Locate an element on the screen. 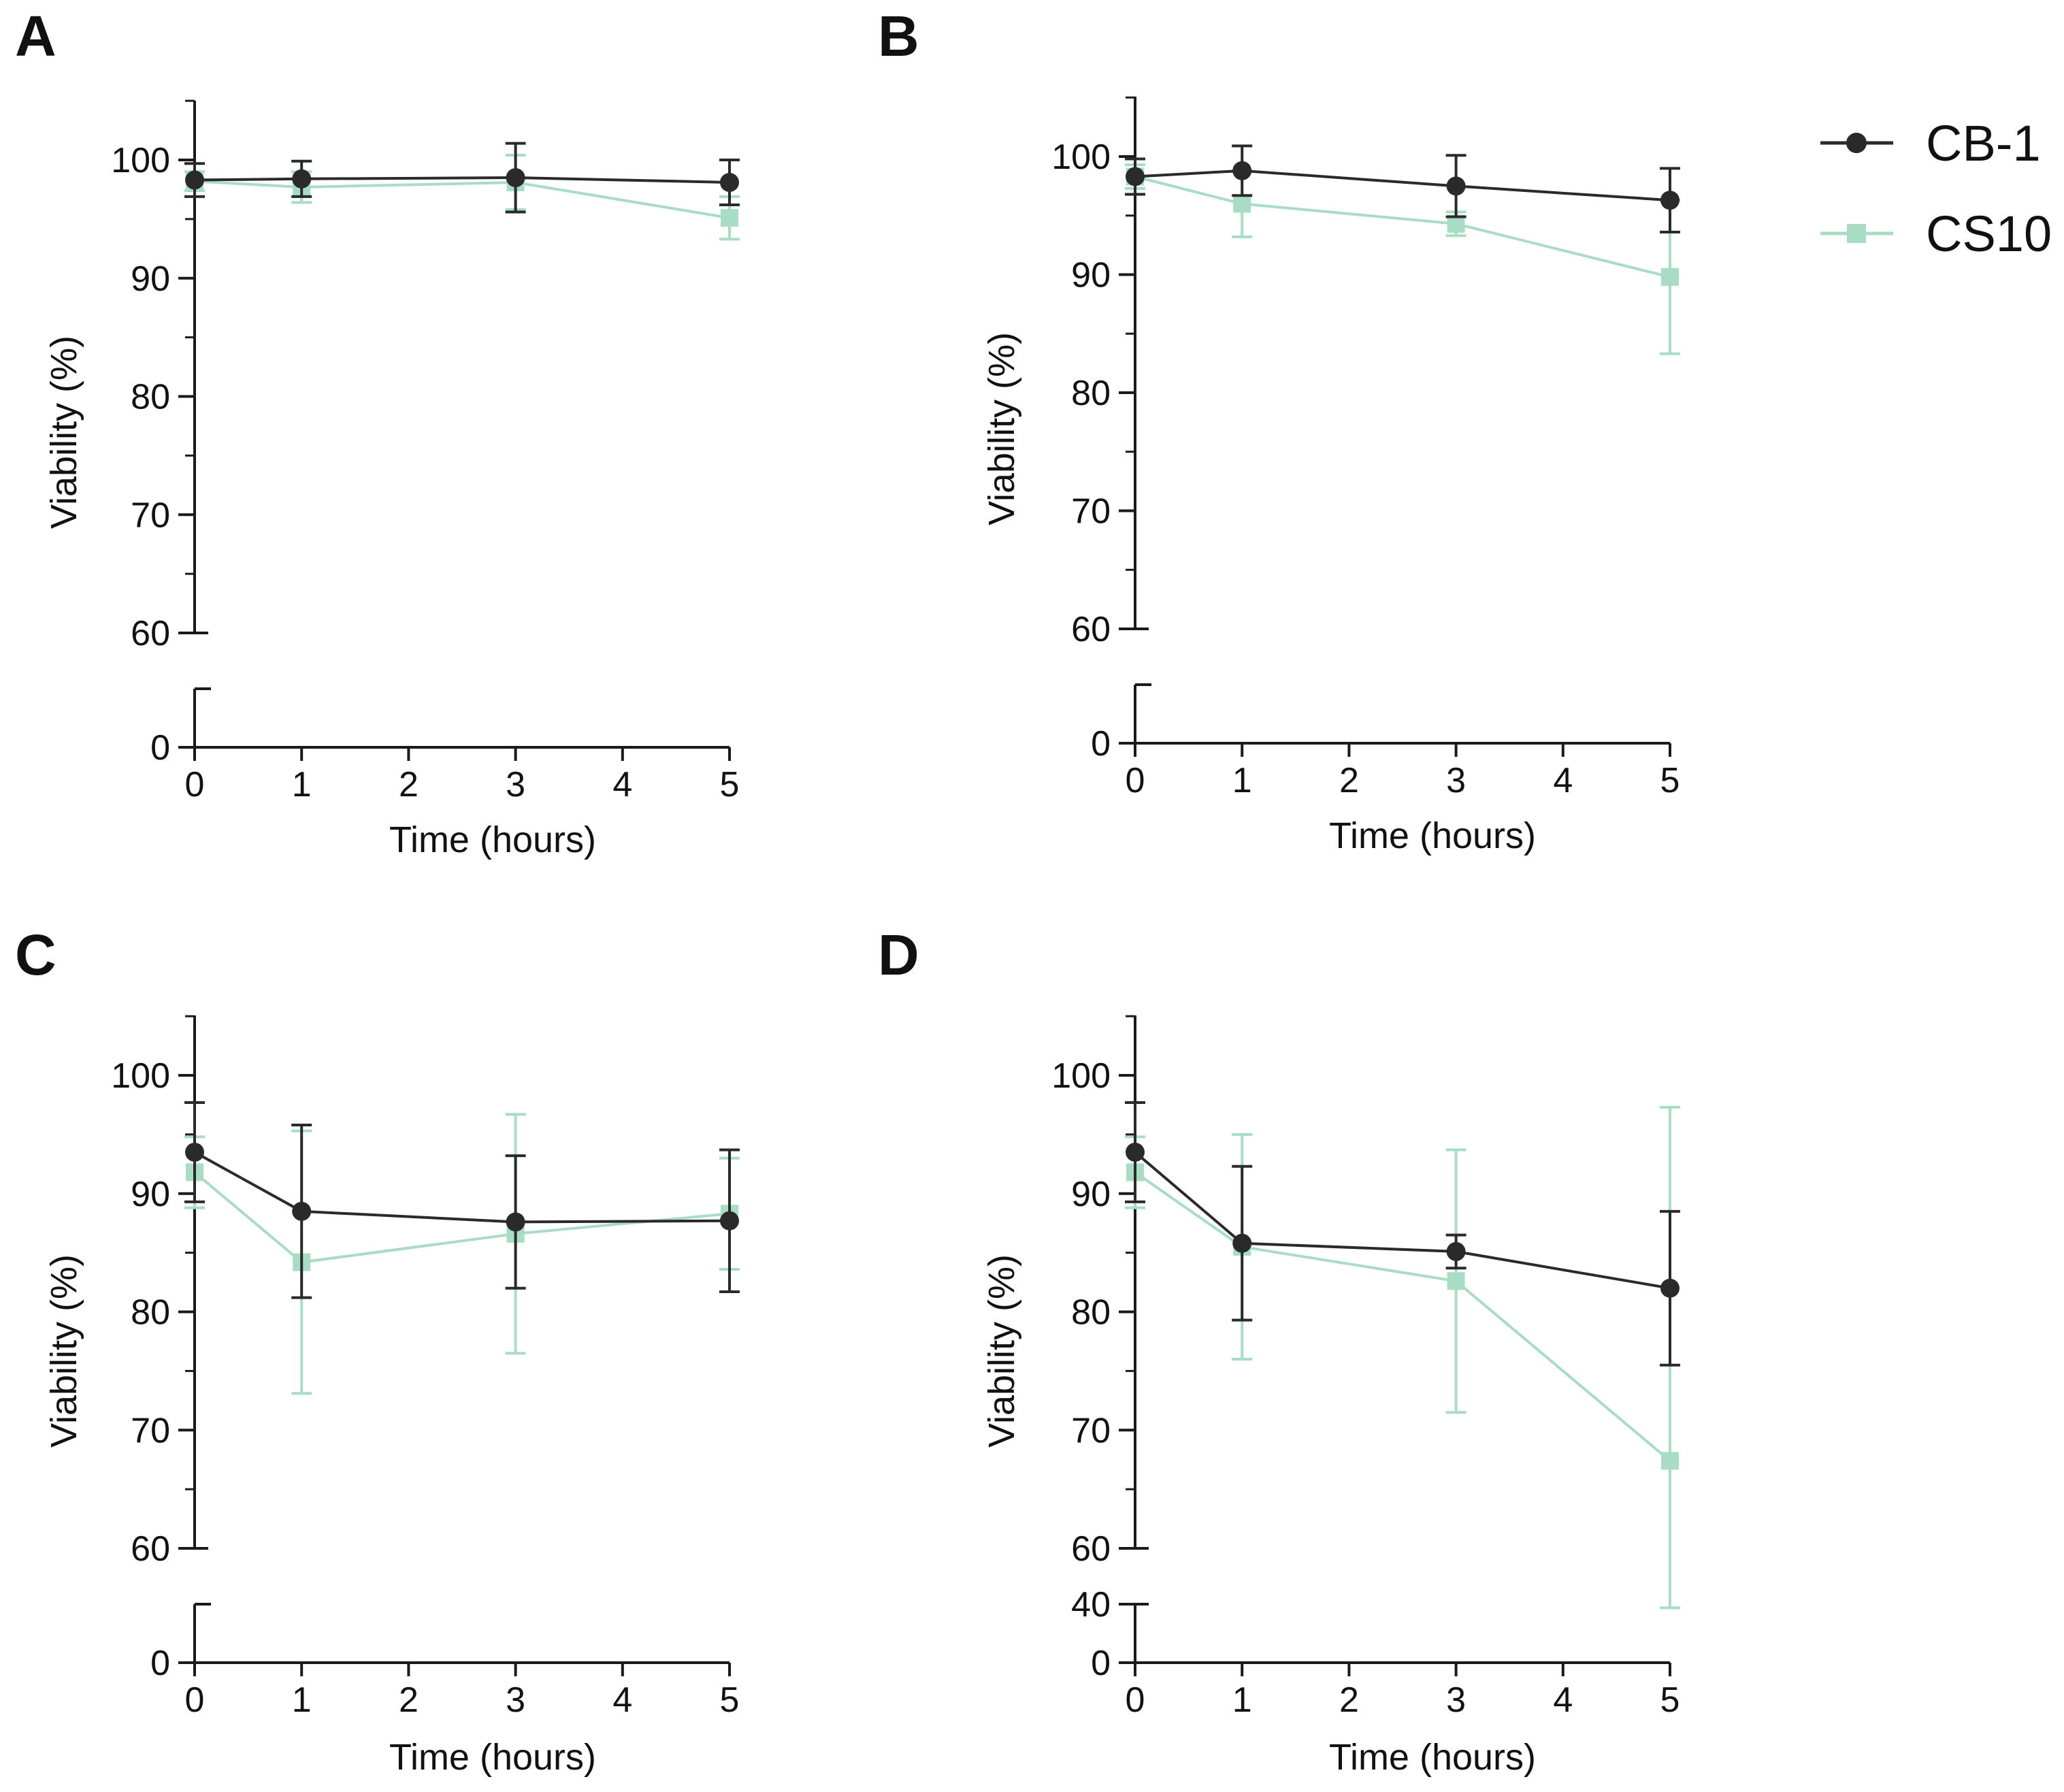 Image resolution: width=2064 pixels, height=1792 pixels. axes: 60 70 80 90 100 0 40 0 1 2 3 4 5 is located at coordinates (1365, 1368).